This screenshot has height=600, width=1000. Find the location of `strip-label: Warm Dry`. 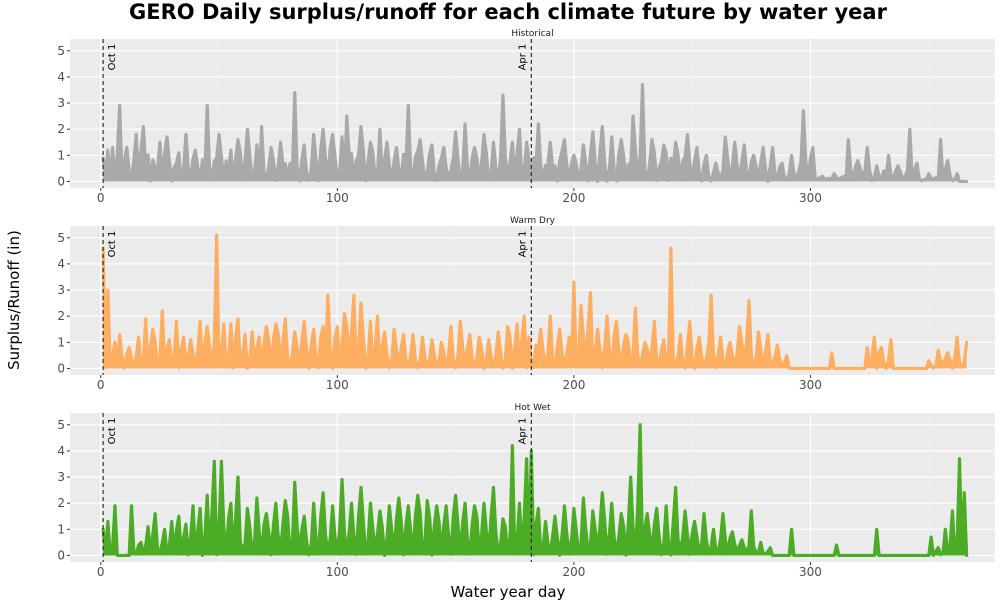

strip-label: Warm Dry is located at coordinates (533, 221).